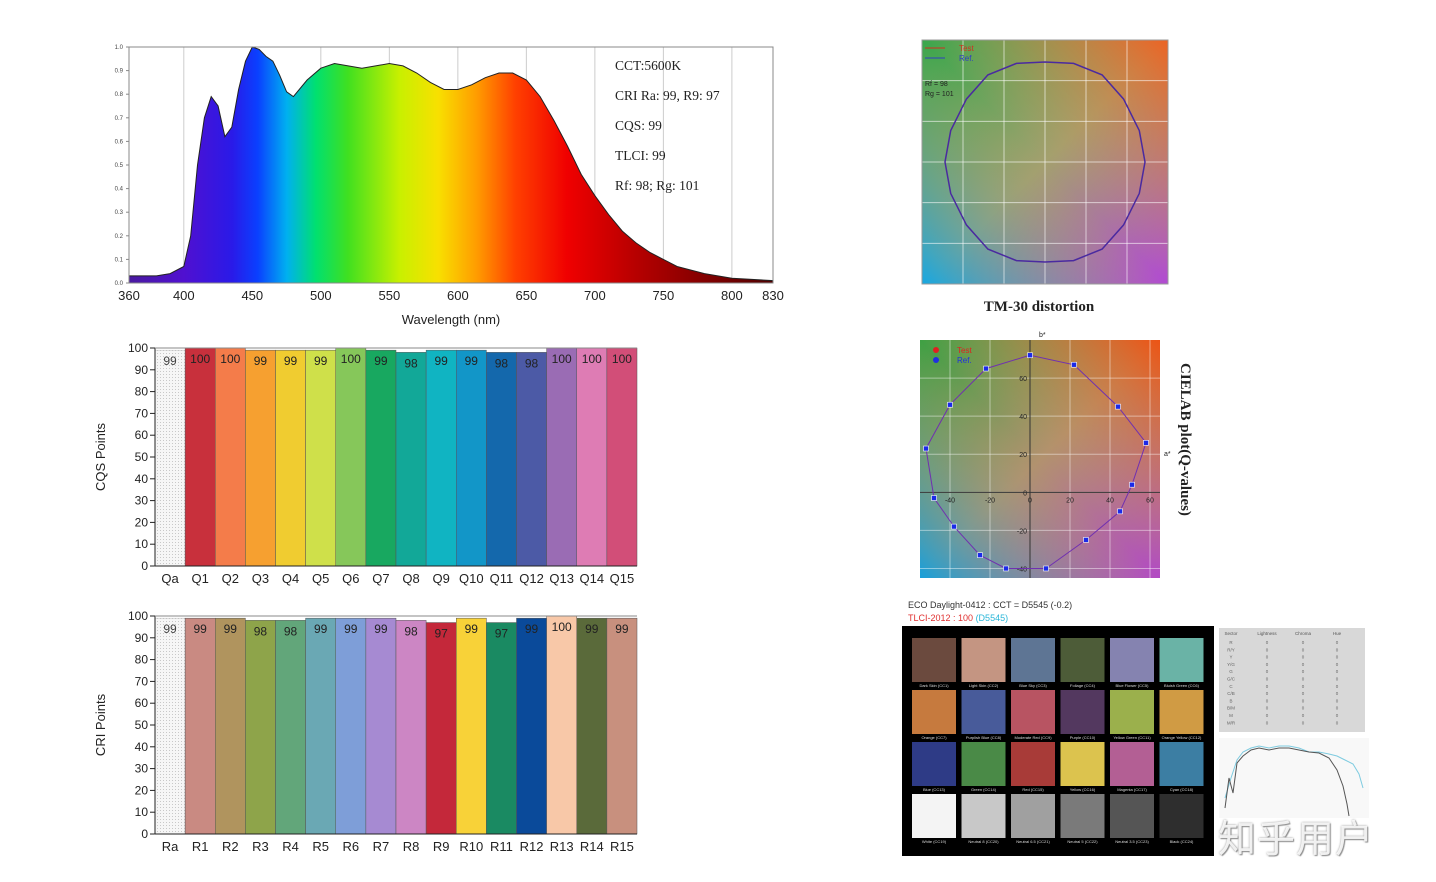 This screenshot has height=882, width=1436. What do you see at coordinates (1267, 633) in the screenshot?
I see `tlci-table-header: Lightness` at bounding box center [1267, 633].